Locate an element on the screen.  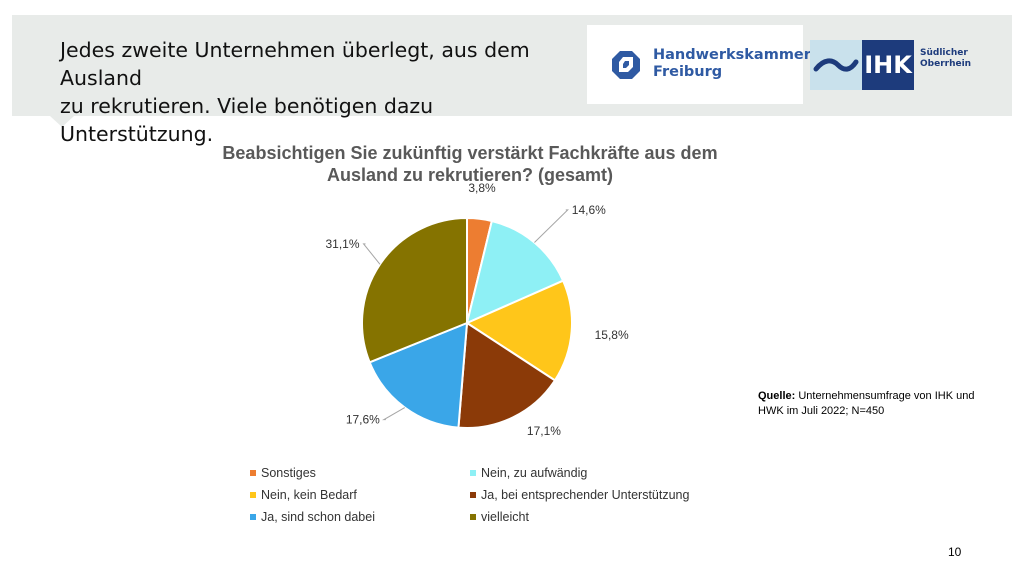
ihk-region-line-1: Südlicher is located at coordinates (944, 53).